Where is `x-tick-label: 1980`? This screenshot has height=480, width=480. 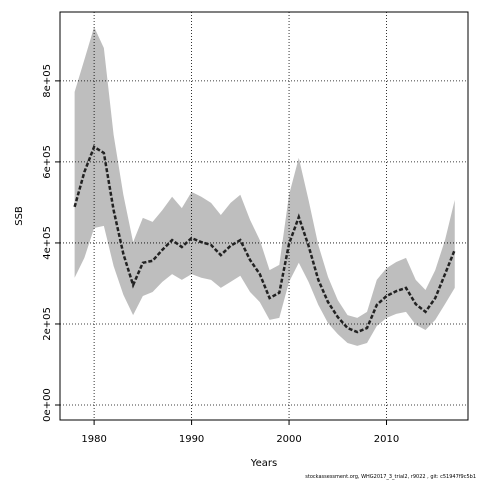
x-tick-label: 1980 is located at coordinates (93, 439).